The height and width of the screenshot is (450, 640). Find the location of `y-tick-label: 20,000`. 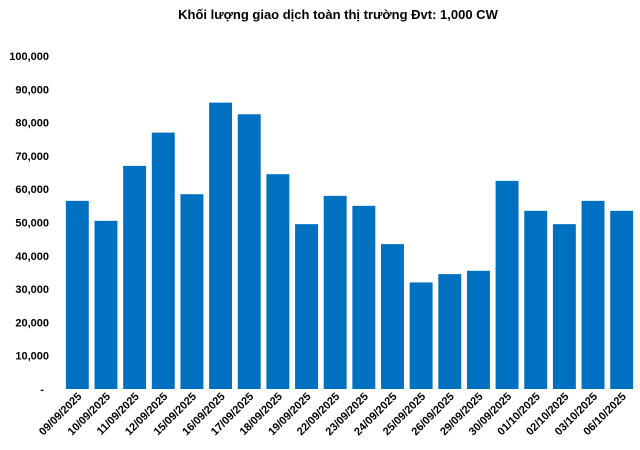

y-tick-label: 20,000 is located at coordinates (32, 323).